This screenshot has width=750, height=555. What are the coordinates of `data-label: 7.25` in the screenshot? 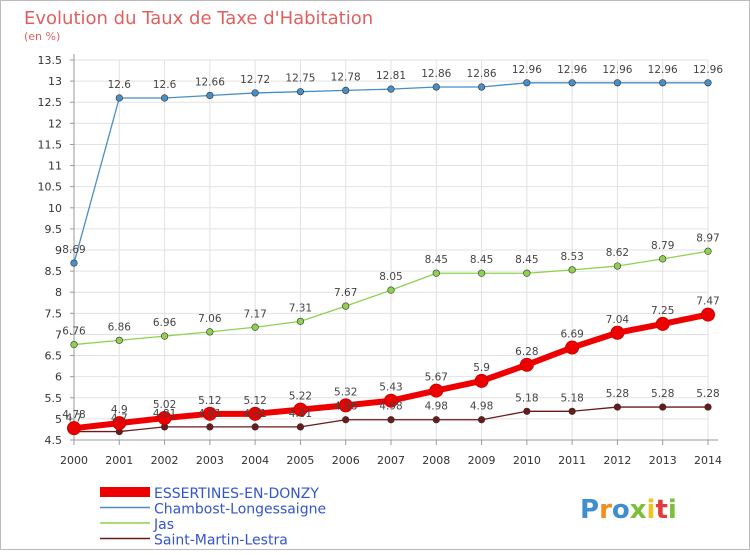 It's located at (662, 311).